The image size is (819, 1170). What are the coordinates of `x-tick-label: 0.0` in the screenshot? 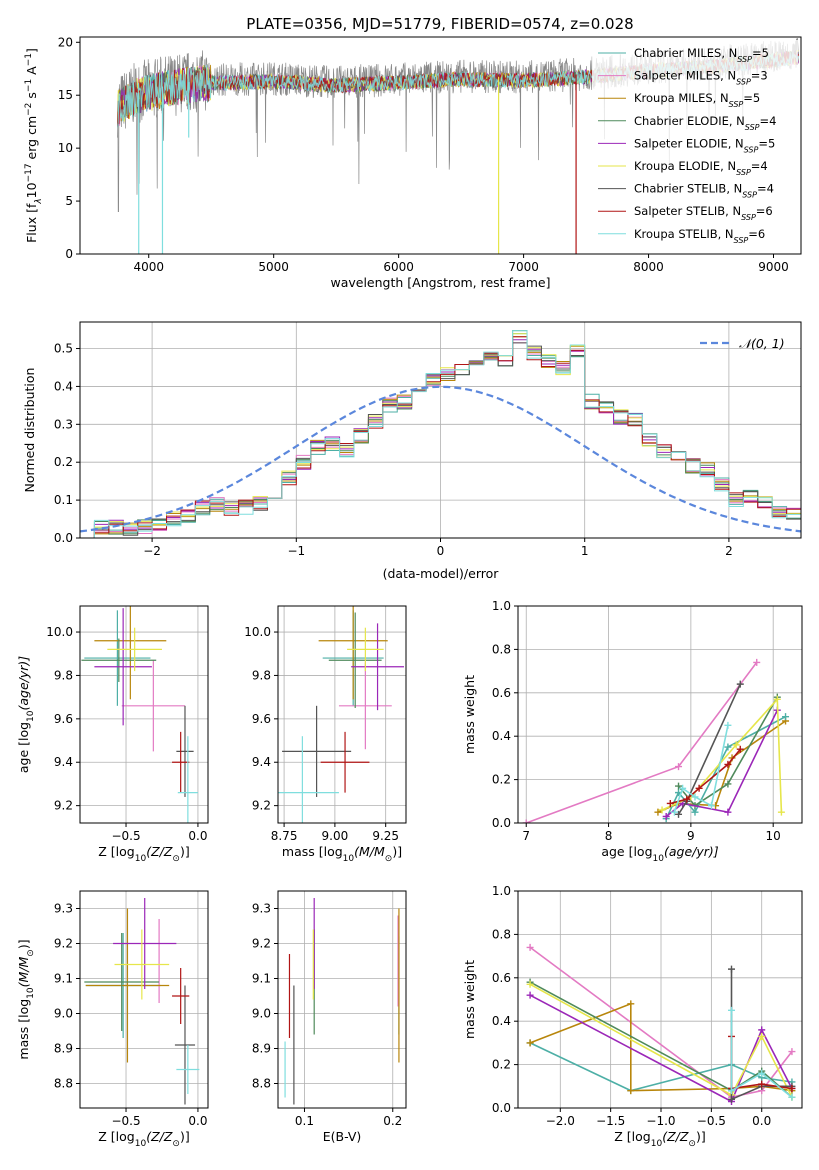 It's located at (761, 1121).